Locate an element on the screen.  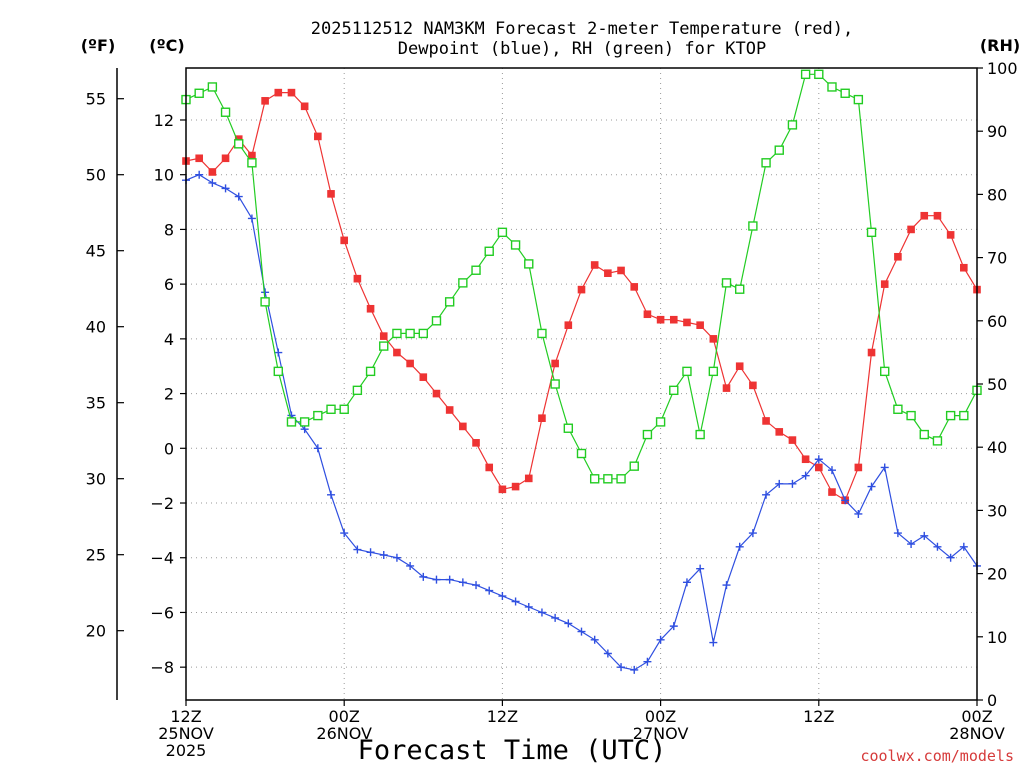
rh-tick-label: 100 is located at coordinates (1002, 68).